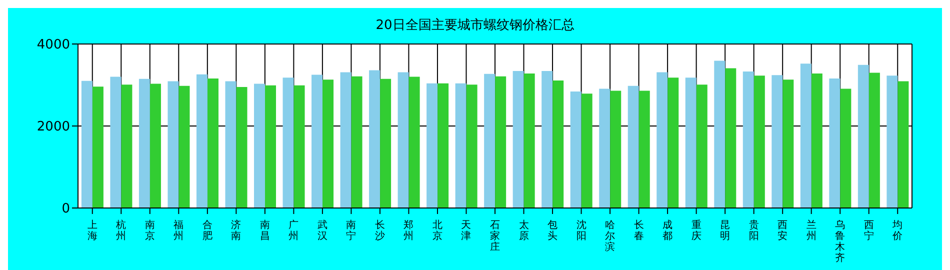 This screenshot has width=950, height=270. Describe the element at coordinates (840, 241) in the screenshot. I see `x-tick-label: 乌鲁木齐` at that location.